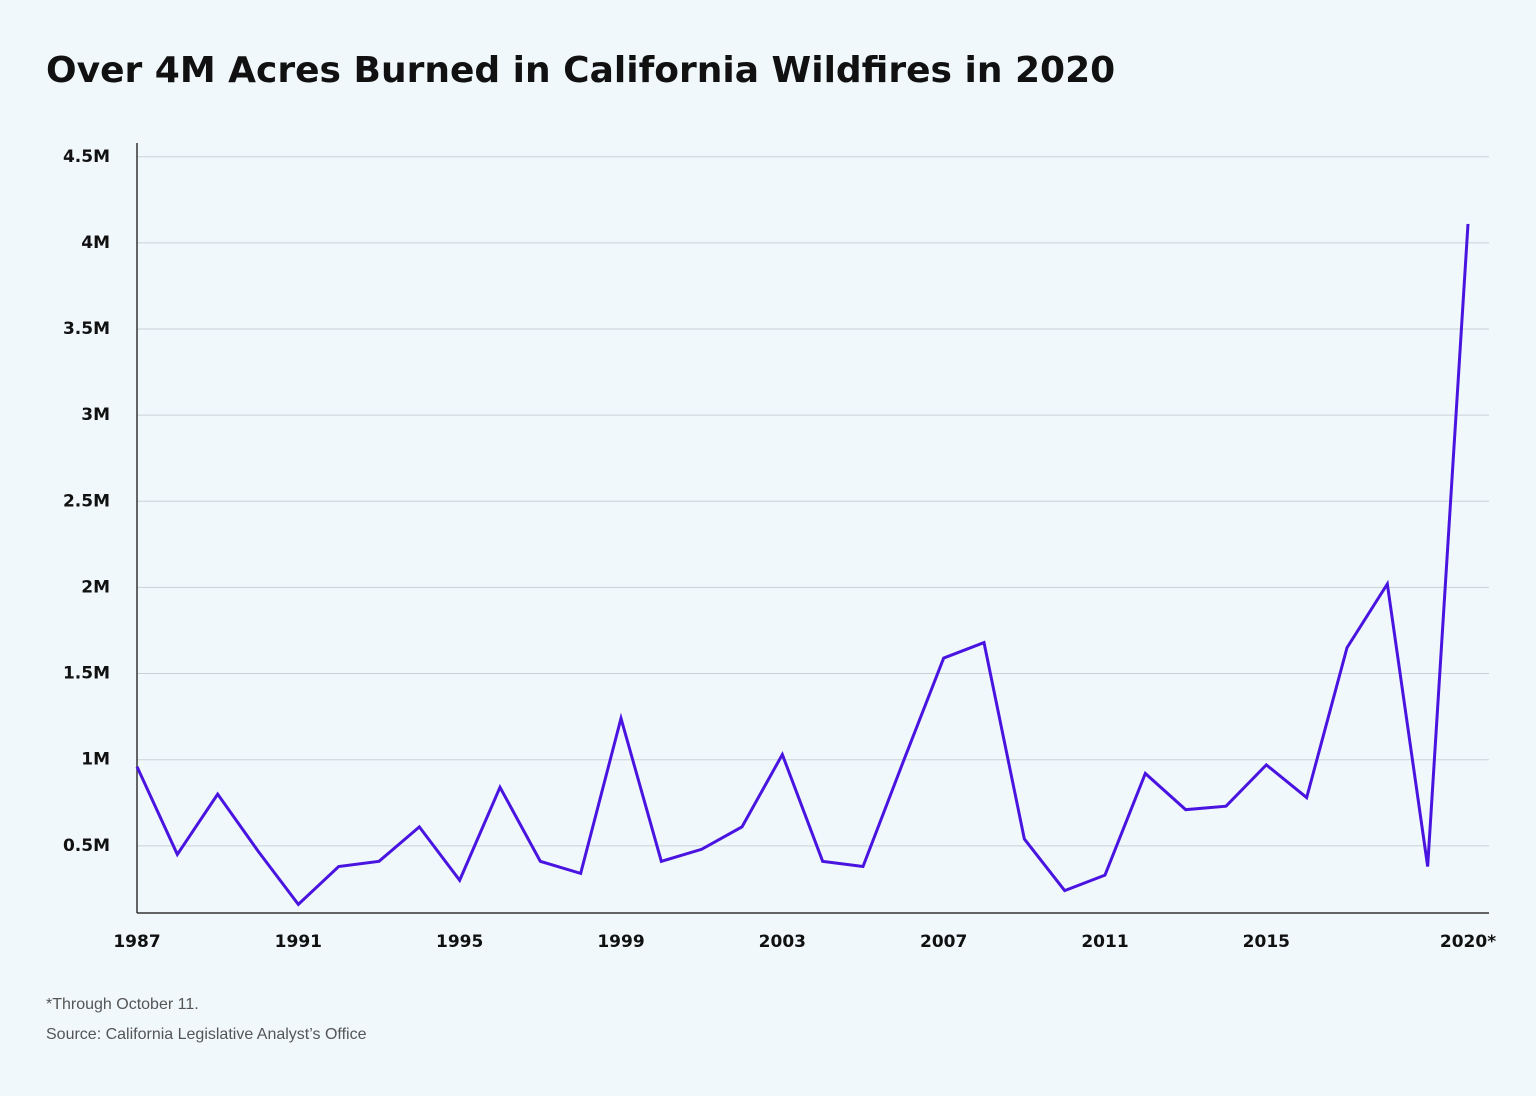  Describe the element at coordinates (943, 942) in the screenshot. I see `x-tick-label: 2007` at that location.